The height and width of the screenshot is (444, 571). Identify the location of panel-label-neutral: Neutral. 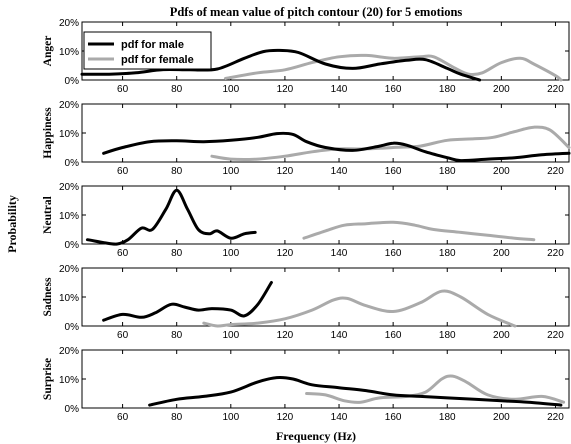
(48, 215).